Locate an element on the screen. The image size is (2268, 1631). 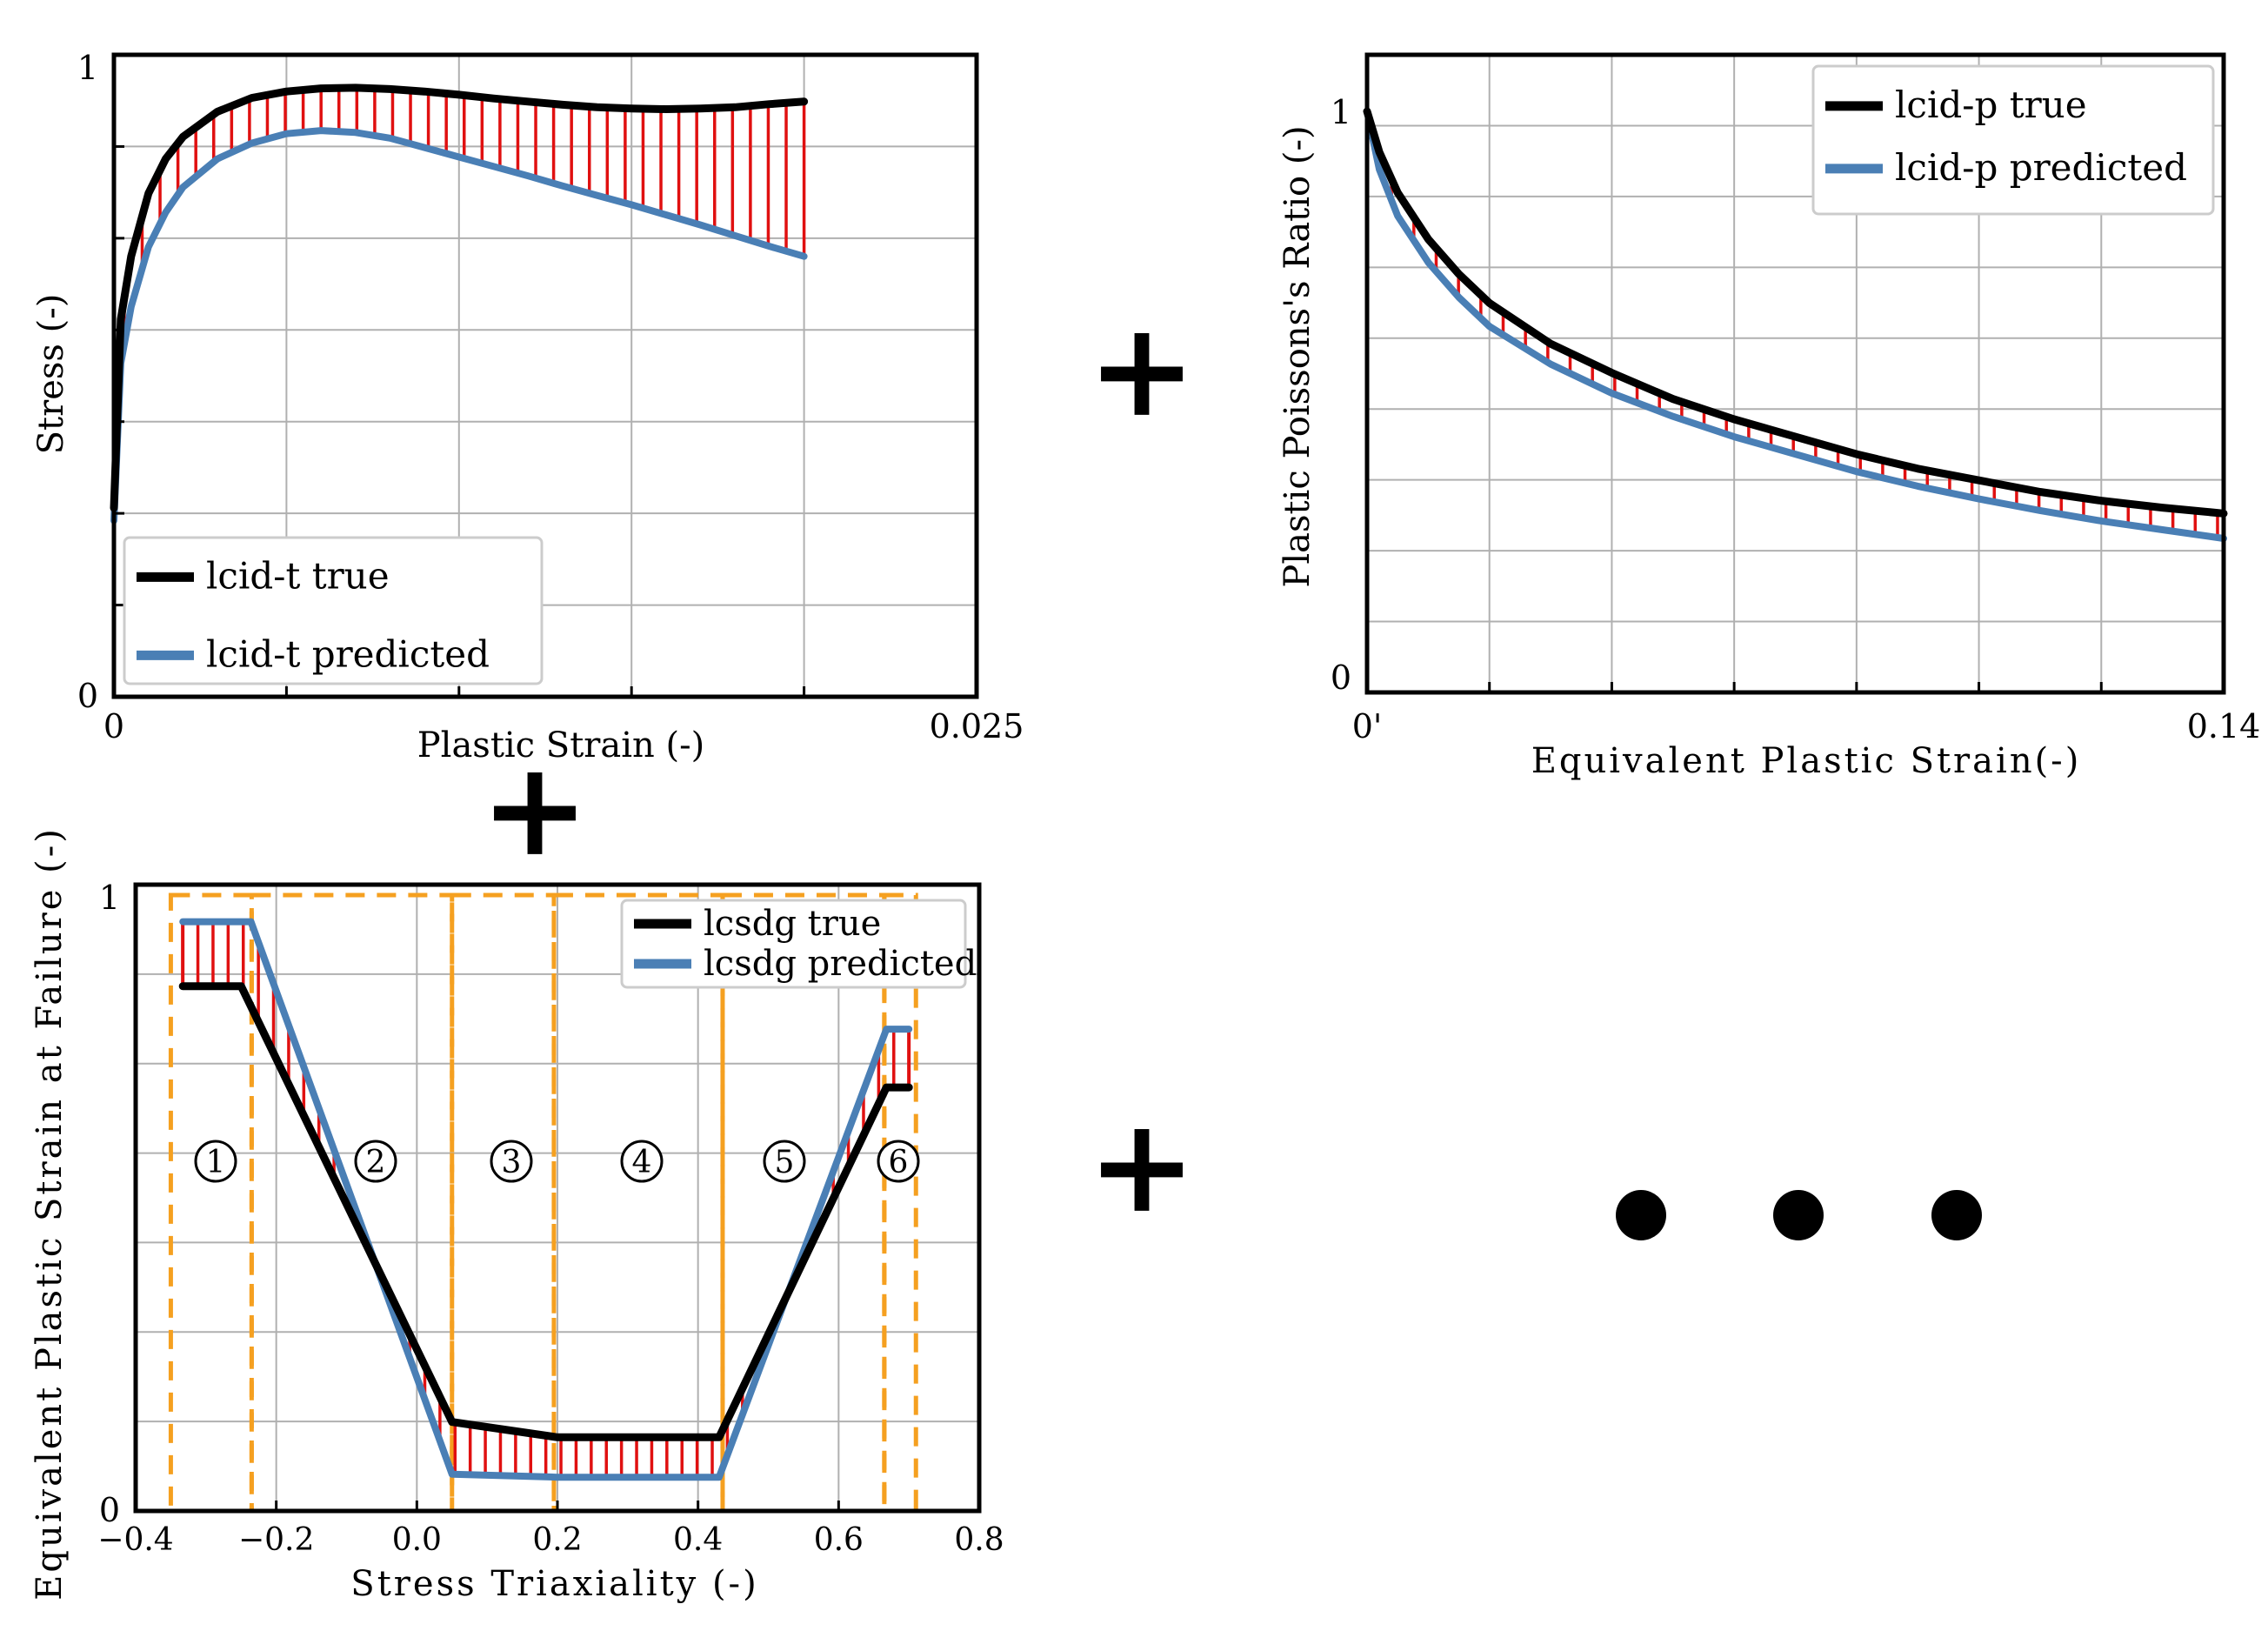
legend-label: lcid-p true is located at coordinates (1991, 105).